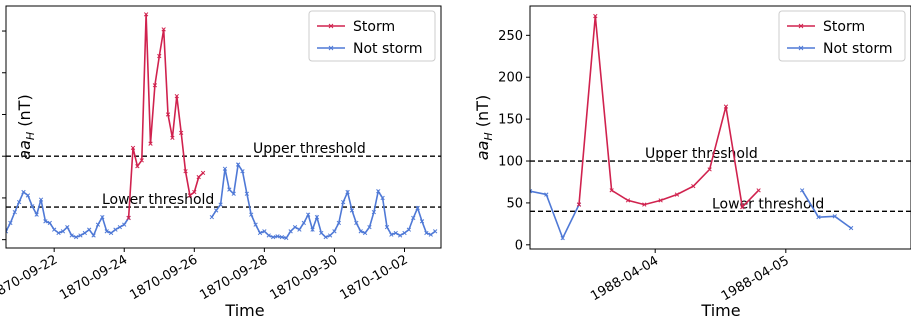 The image size is (911, 329). I want to click on x-tick-label: 1870-09-24, so click(93, 277).